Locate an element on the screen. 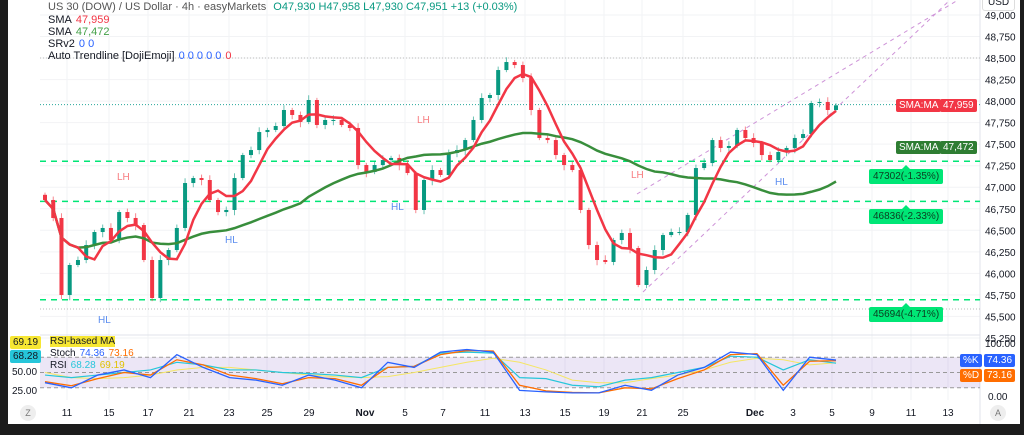  x-tick-label: 21 is located at coordinates (642, 413).